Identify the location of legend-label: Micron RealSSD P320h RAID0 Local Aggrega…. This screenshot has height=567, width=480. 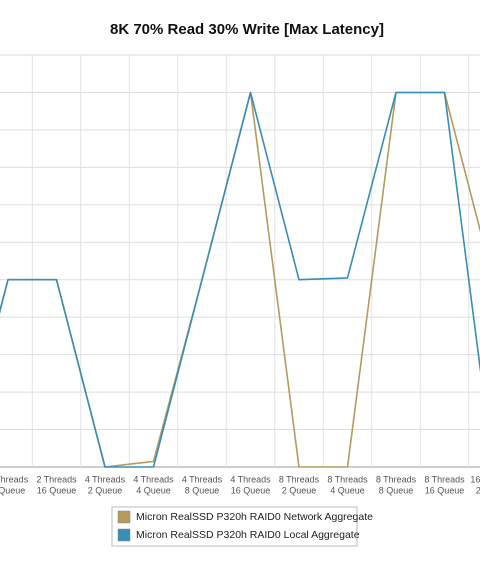
(248, 535).